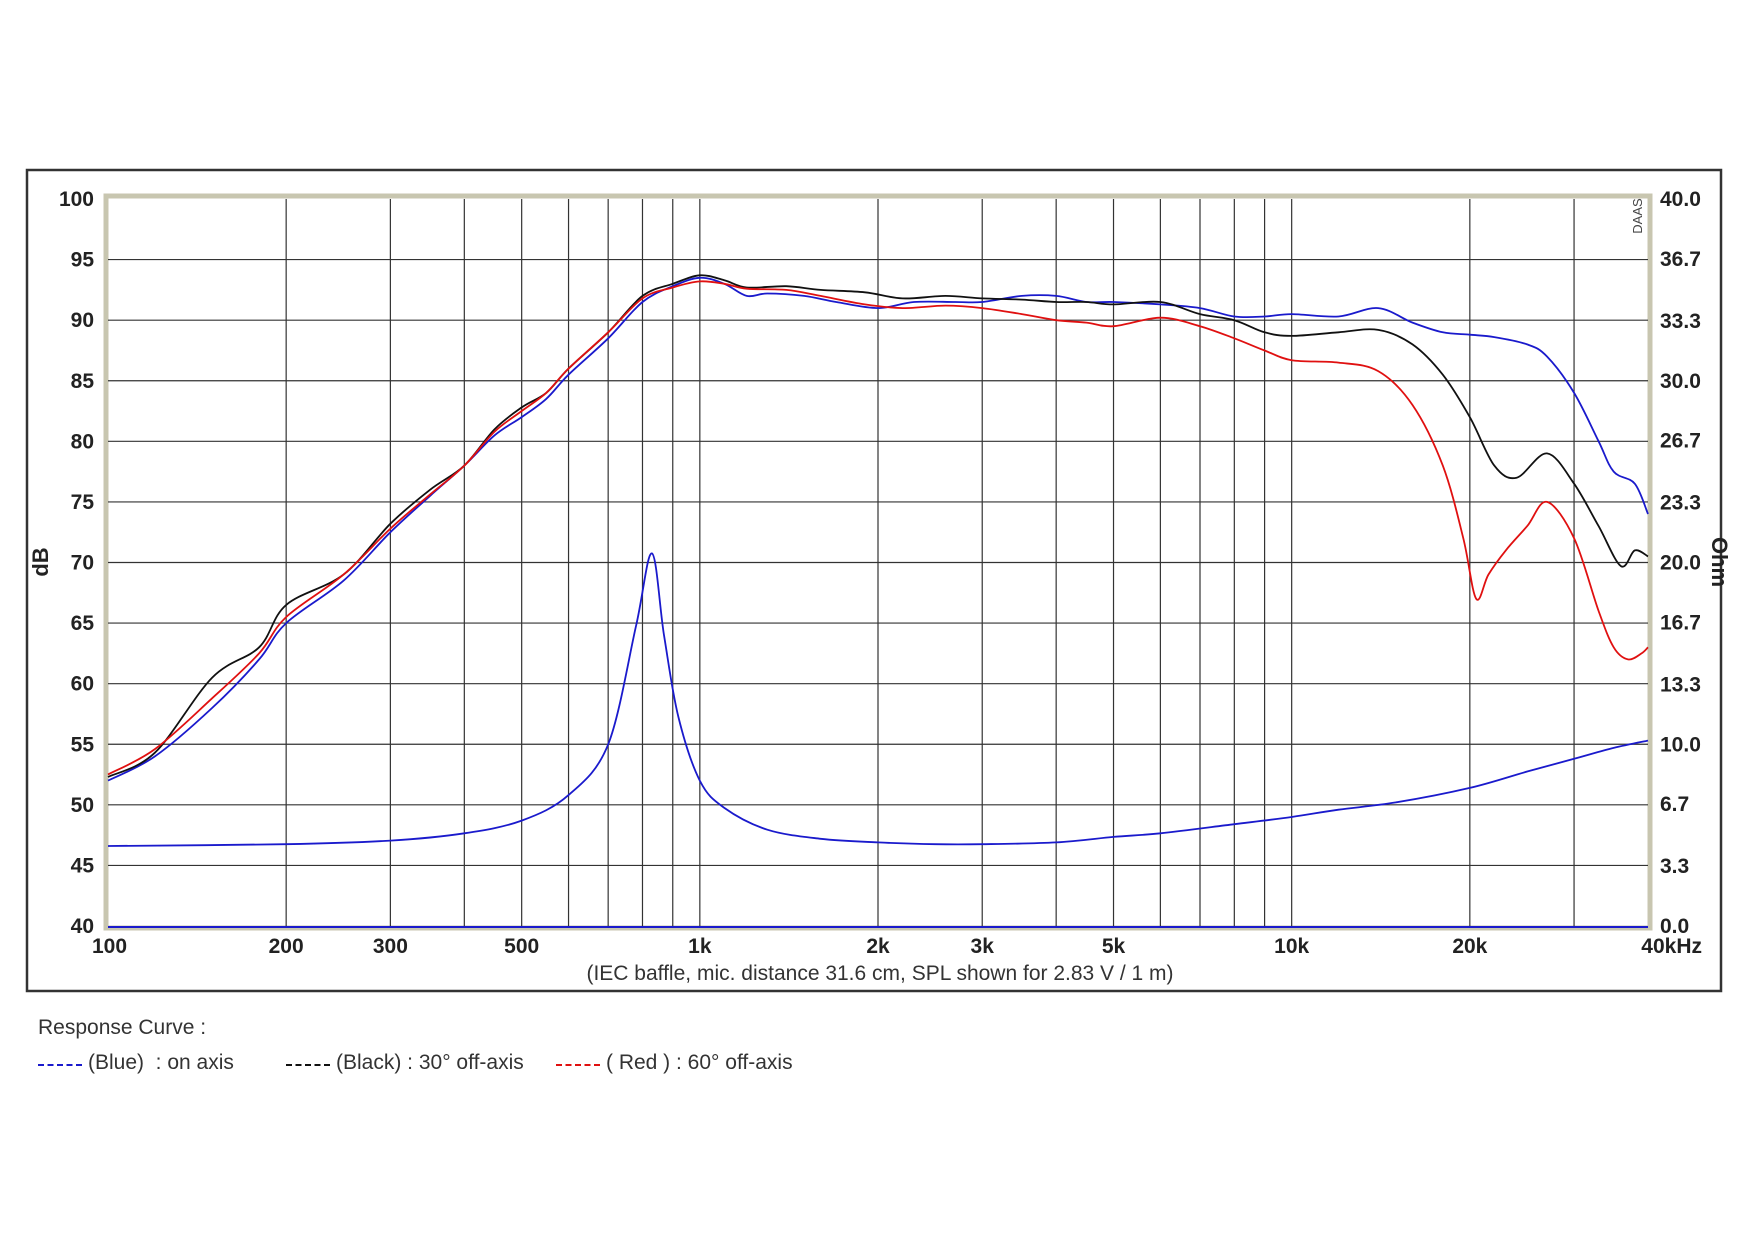 The image size is (1749, 1241). Describe the element at coordinates (83, 865) in the screenshot. I see `y-tick-label: 45` at that location.